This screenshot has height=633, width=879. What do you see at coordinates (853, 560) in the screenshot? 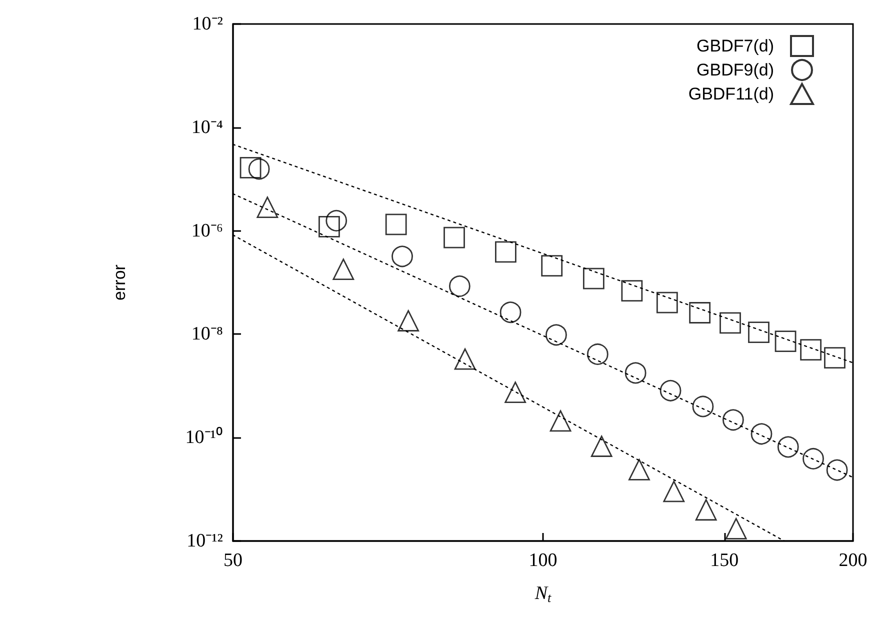
I see `x-tick-label: 200` at bounding box center [853, 560].